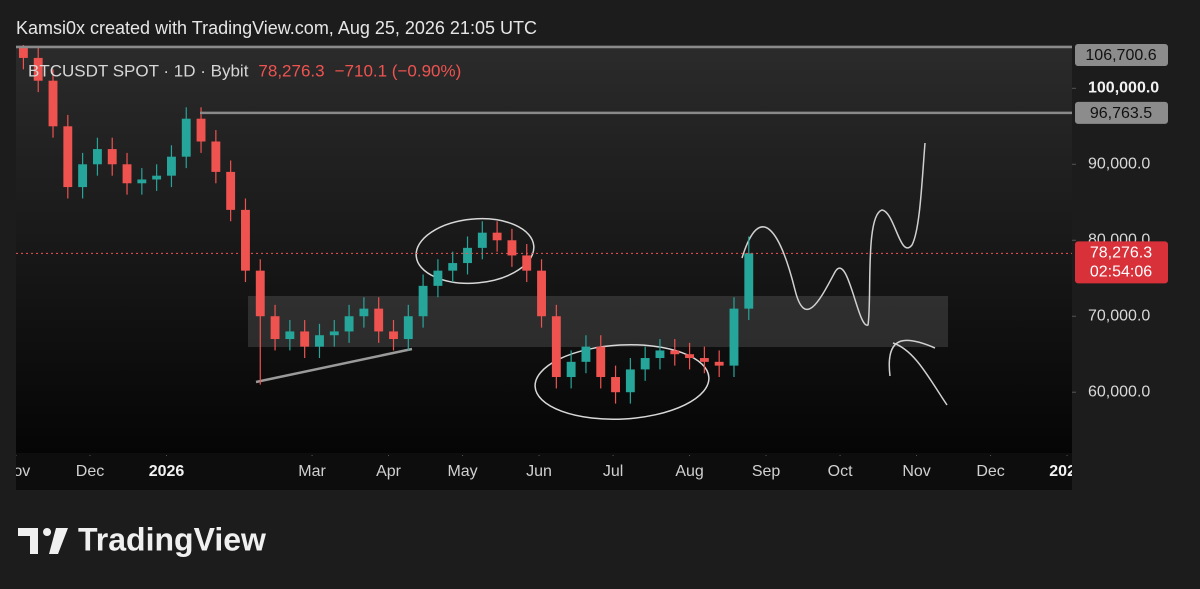 The width and height of the screenshot is (1200, 589). Describe the element at coordinates (1119, 164) in the screenshot. I see `y-tick-label: 90,000.0` at that location.